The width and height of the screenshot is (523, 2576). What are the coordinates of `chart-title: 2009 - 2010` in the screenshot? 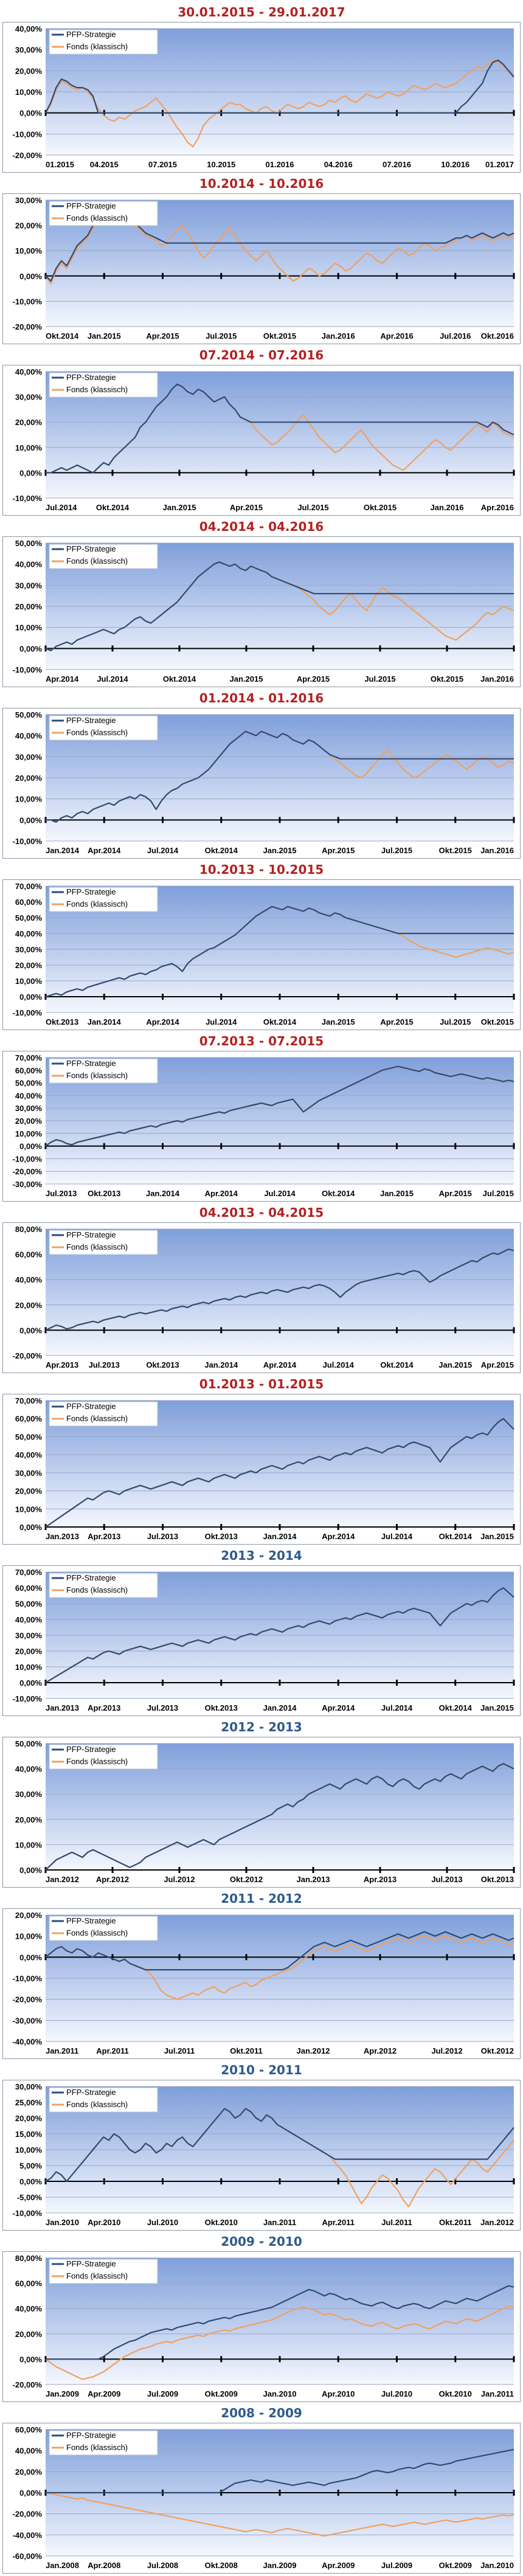 It's located at (261, 2241).